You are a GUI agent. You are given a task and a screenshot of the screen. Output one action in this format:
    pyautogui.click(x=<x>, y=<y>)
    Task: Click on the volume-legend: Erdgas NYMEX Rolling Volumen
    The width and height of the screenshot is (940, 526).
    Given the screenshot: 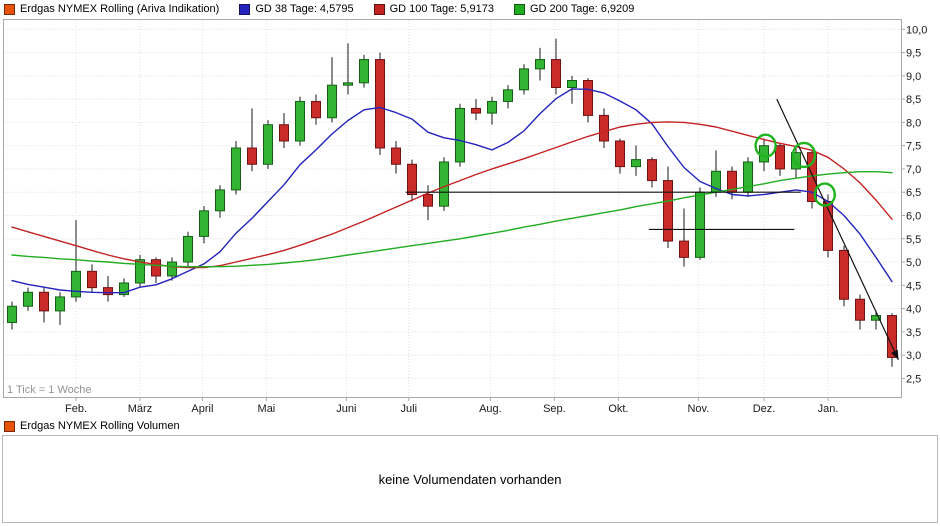 What is the action you would take?
    pyautogui.click(x=92, y=426)
    